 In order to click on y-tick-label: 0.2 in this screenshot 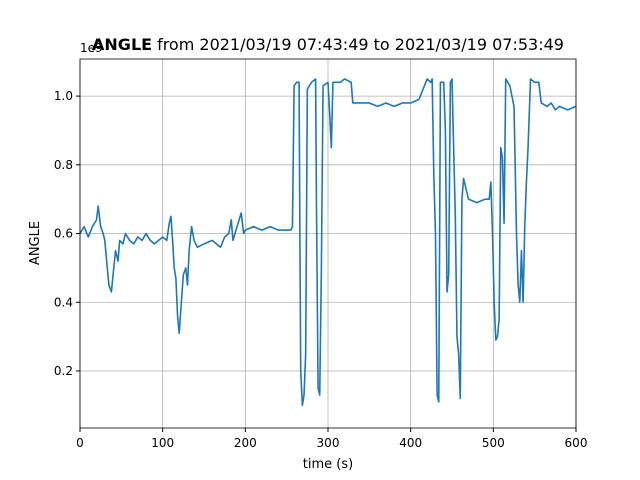, I will do `click(63, 371)`.